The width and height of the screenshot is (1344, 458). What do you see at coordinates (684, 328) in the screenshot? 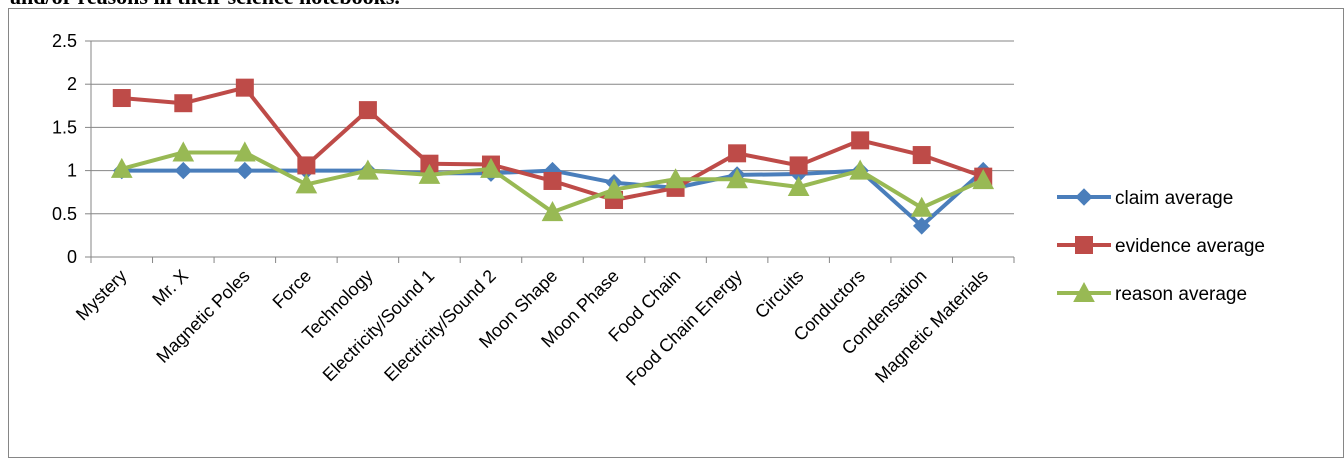
I see `x-tick-label: Food Chain Energy` at bounding box center [684, 328].